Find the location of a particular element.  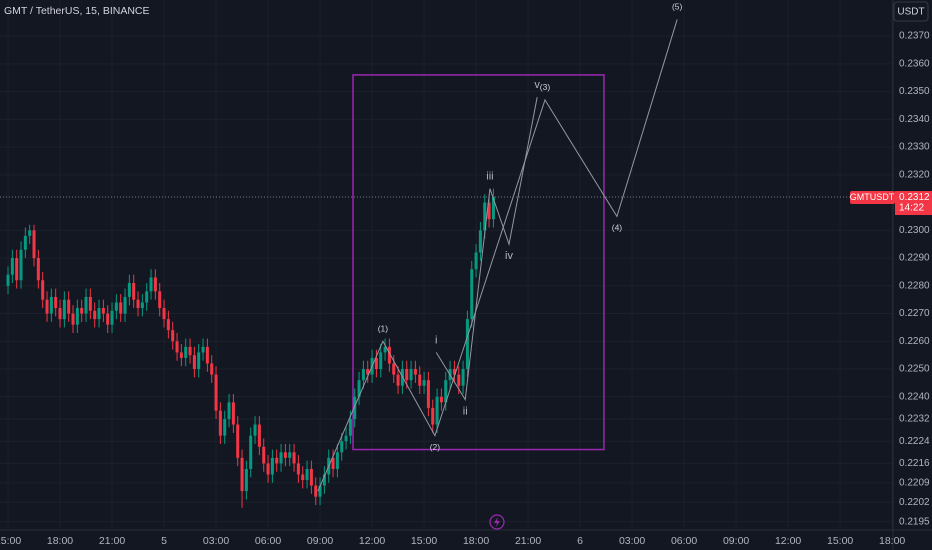

currency-button is located at coordinates (911, 11).